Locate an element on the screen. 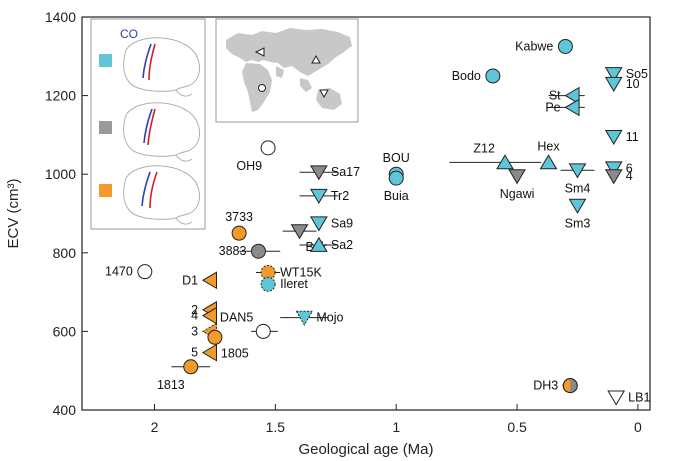  y-tick-label: 1000 is located at coordinates (60, 174).